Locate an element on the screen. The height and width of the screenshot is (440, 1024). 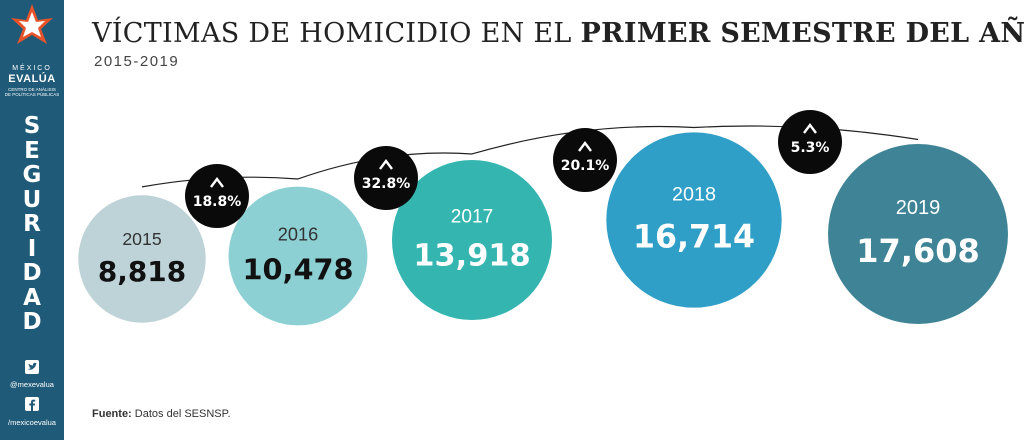
source-note: Fuente: Datos del SESNSP. is located at coordinates (161, 414).